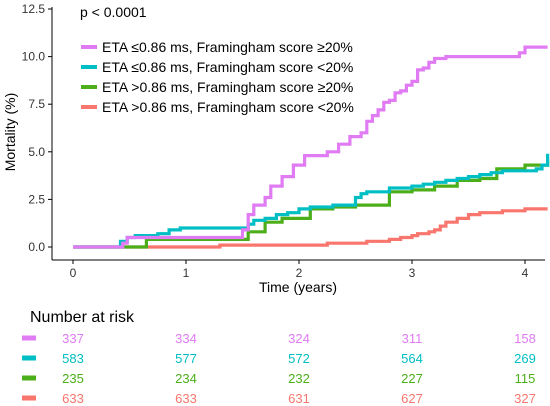 This screenshot has height=406, width=550. I want to click on x-axis-title: Time (years), so click(298, 287).